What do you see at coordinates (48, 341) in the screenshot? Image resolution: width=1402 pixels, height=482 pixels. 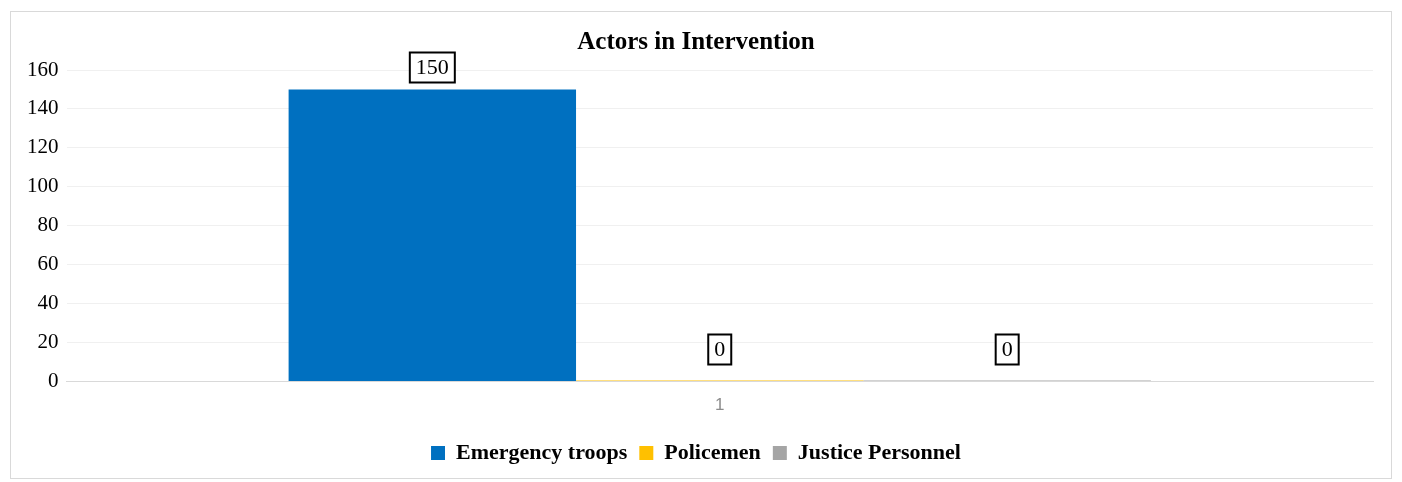 I see `y-tick-label: 20` at bounding box center [48, 341].